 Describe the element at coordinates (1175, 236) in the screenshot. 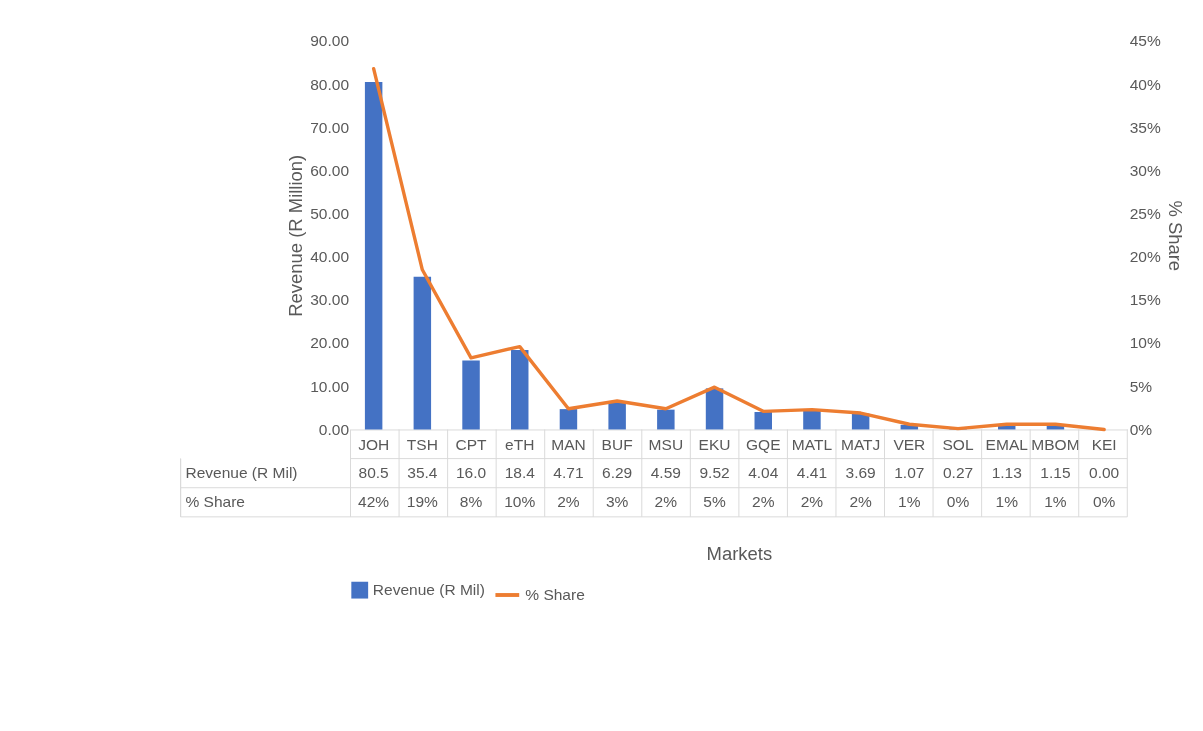

I see `y2-axis-title: % Share` at that location.